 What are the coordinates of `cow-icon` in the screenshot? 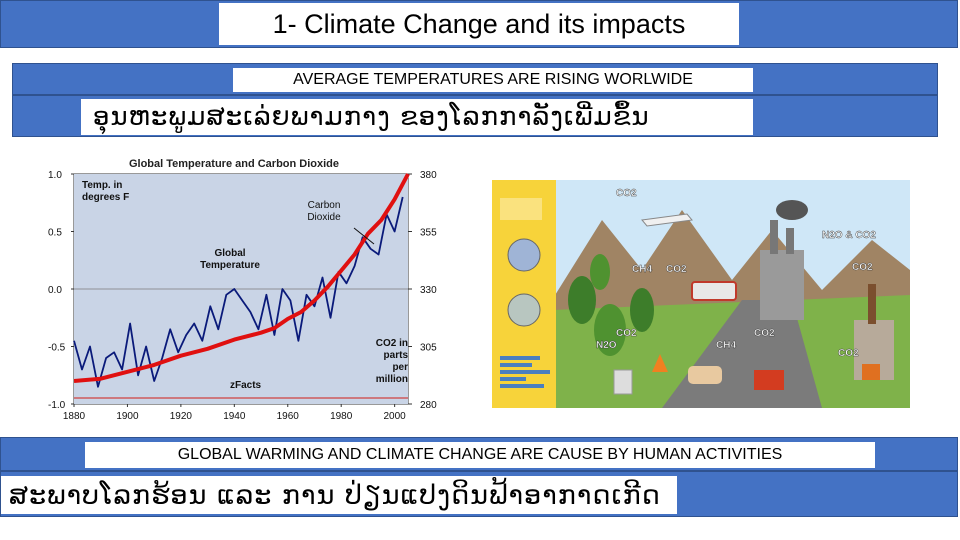 It's located at (705, 375).